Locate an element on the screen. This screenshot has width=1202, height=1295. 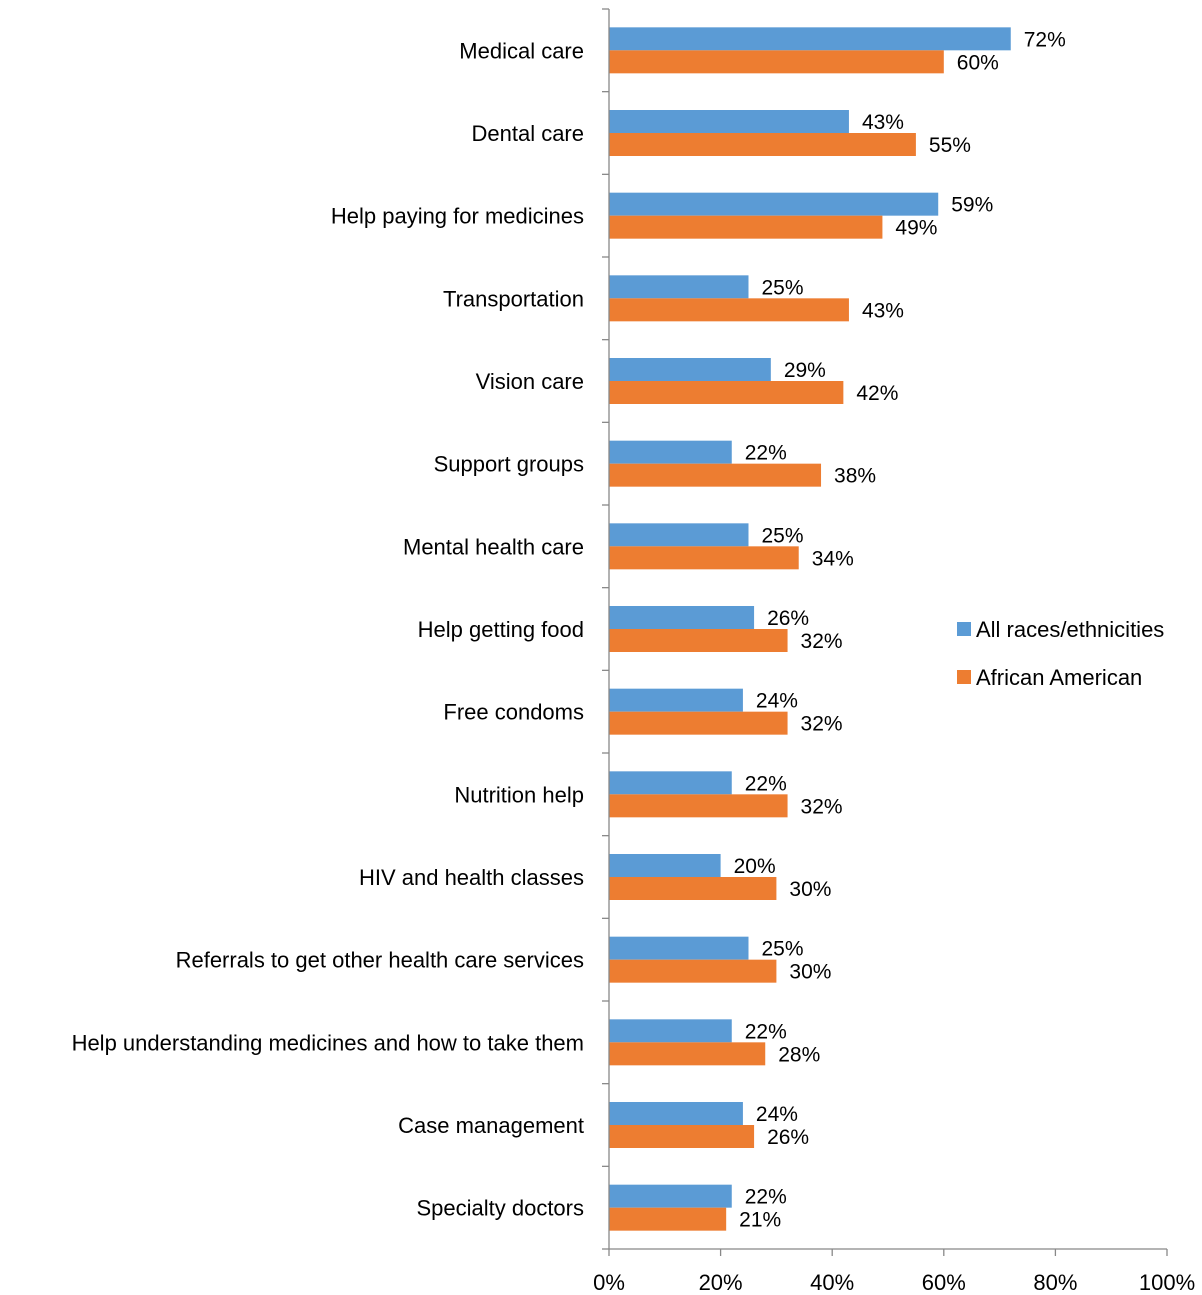
category-label: Free condoms is located at coordinates (513, 712).